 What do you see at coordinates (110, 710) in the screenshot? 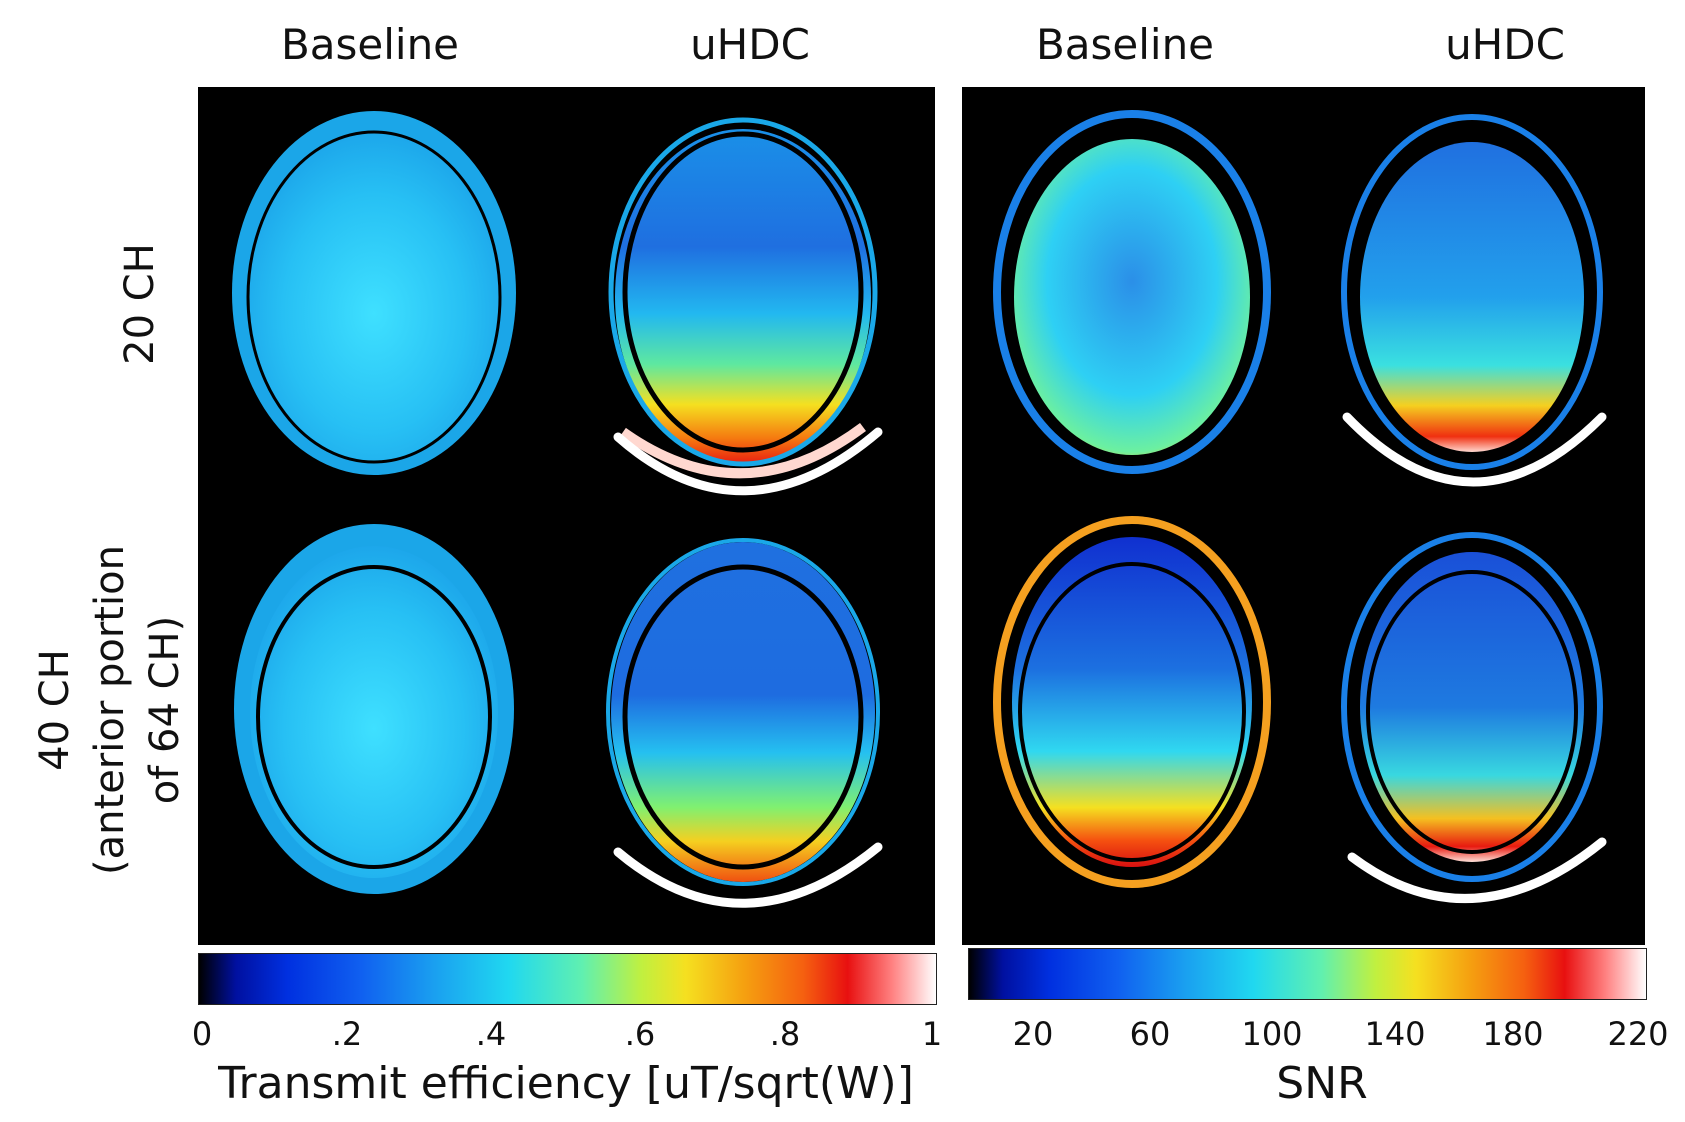
I see `row-label-40ch-line2: (anterior portion` at bounding box center [110, 710].